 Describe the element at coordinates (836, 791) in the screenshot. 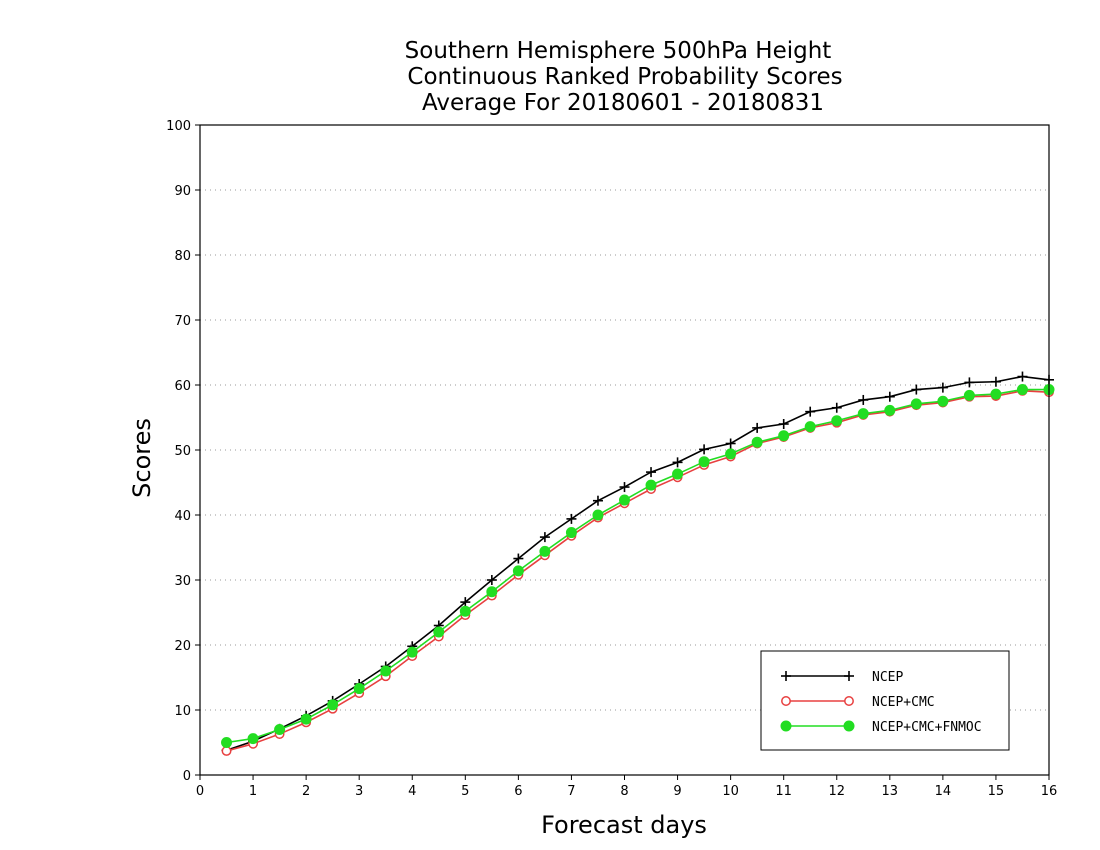

I see `x-tick-label: 12` at that location.